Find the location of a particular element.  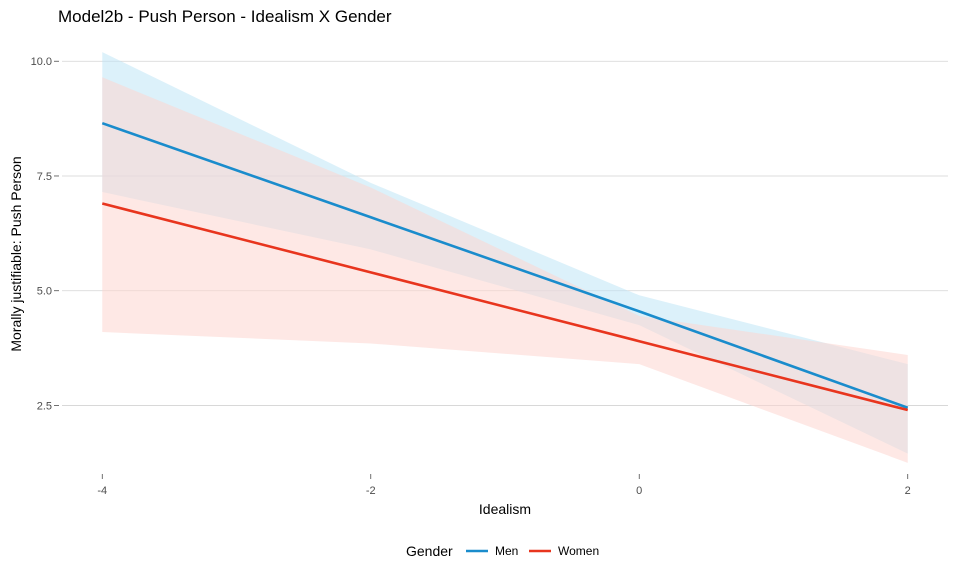

y-axis-ticks: 2.5 5.0 7.5 10.0 is located at coordinates (45, 234).